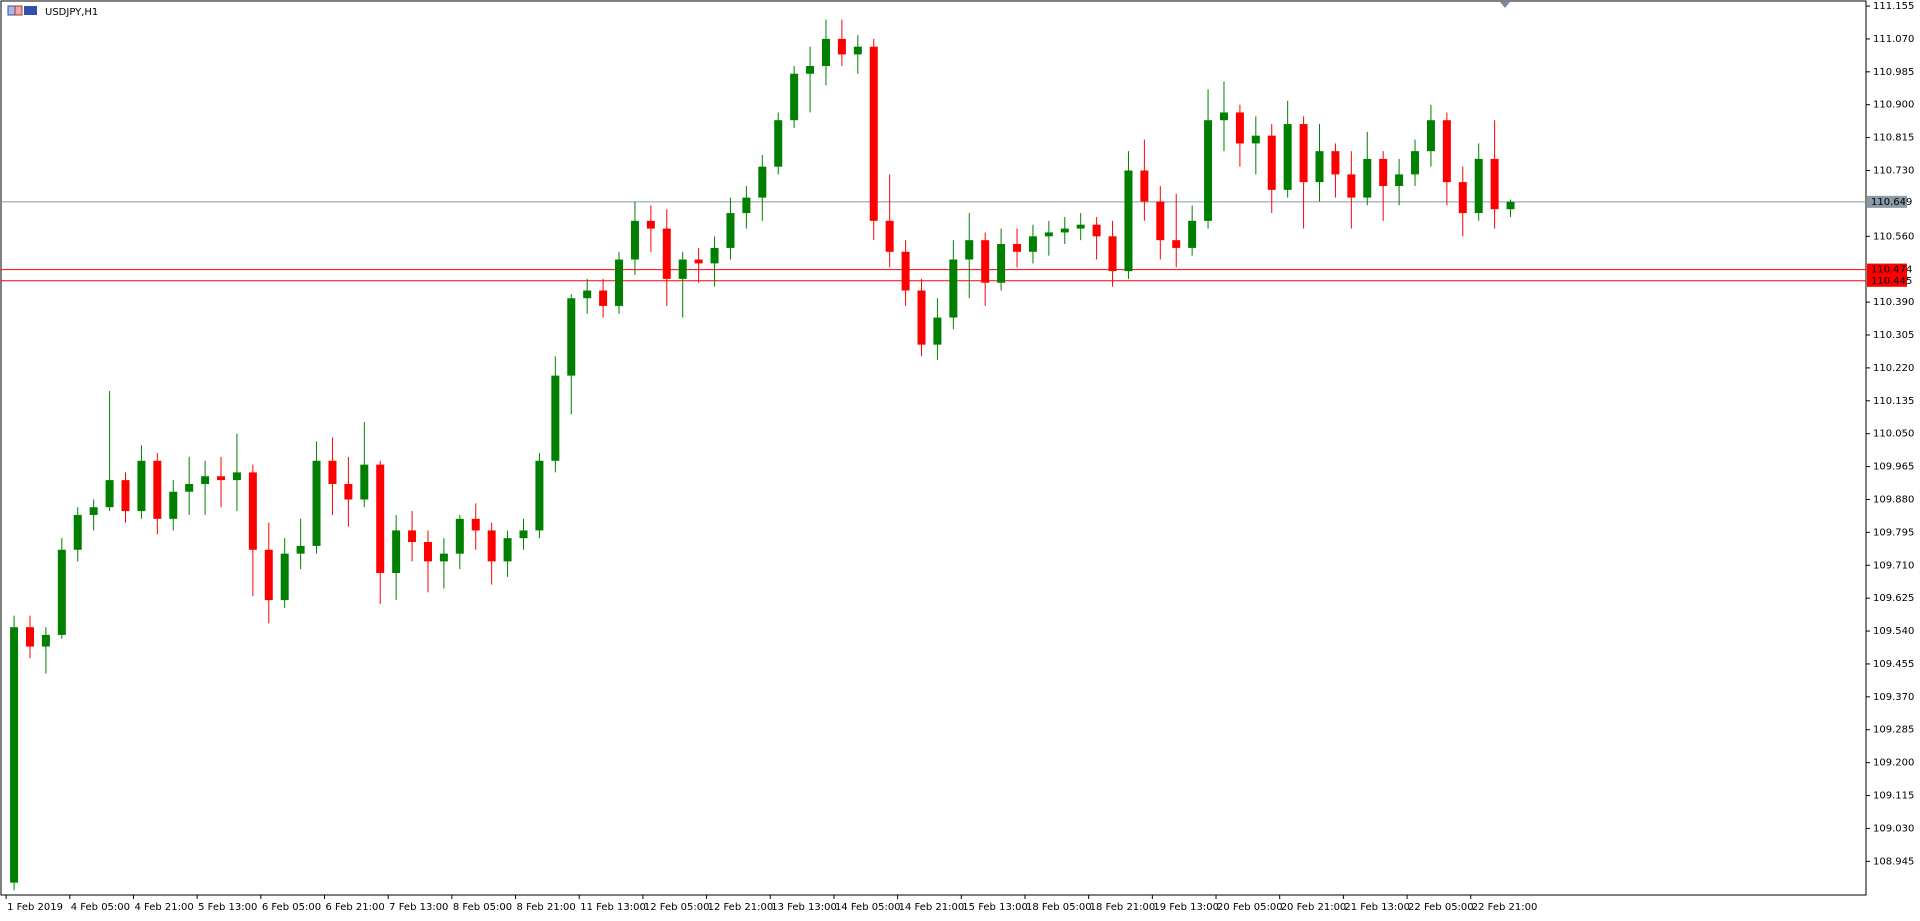 This screenshot has height=921, width=1920. I want to click on y-tick-label: 109.710, so click(1893, 565).